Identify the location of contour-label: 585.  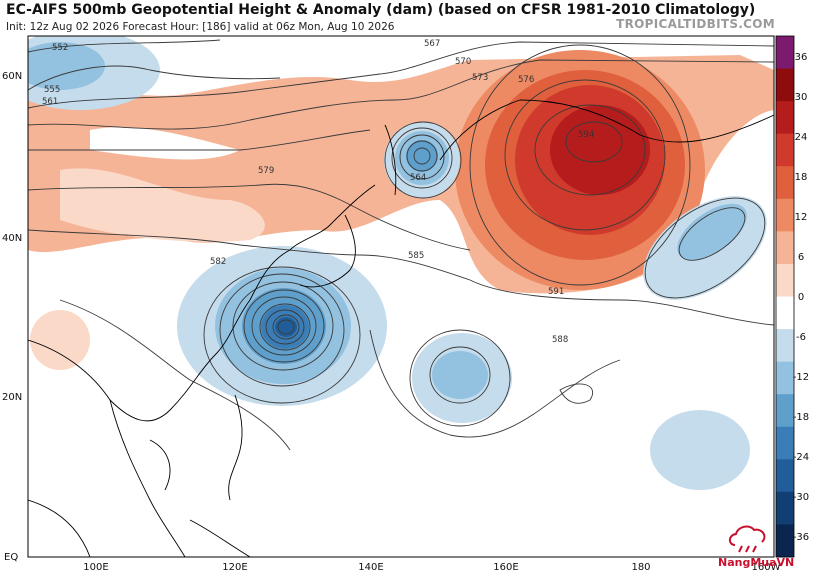
(416, 256).